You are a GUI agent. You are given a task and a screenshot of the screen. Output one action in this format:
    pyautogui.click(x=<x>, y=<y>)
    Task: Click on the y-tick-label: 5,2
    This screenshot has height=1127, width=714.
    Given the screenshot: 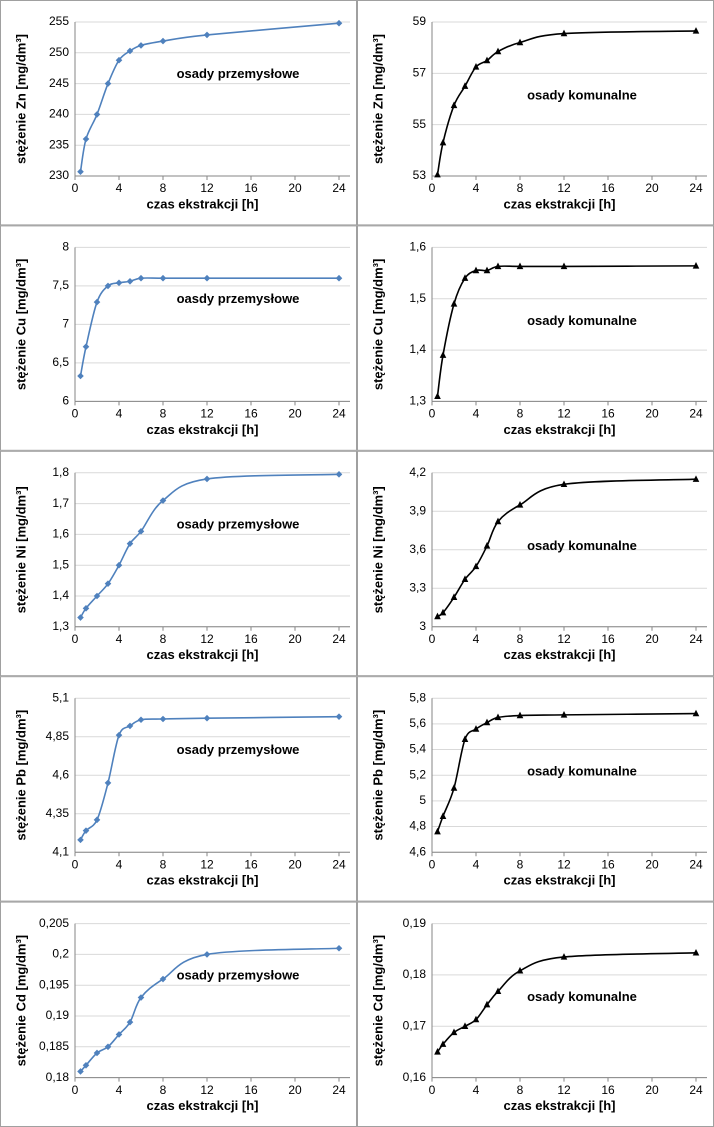 What is the action you would take?
    pyautogui.click(x=417, y=774)
    